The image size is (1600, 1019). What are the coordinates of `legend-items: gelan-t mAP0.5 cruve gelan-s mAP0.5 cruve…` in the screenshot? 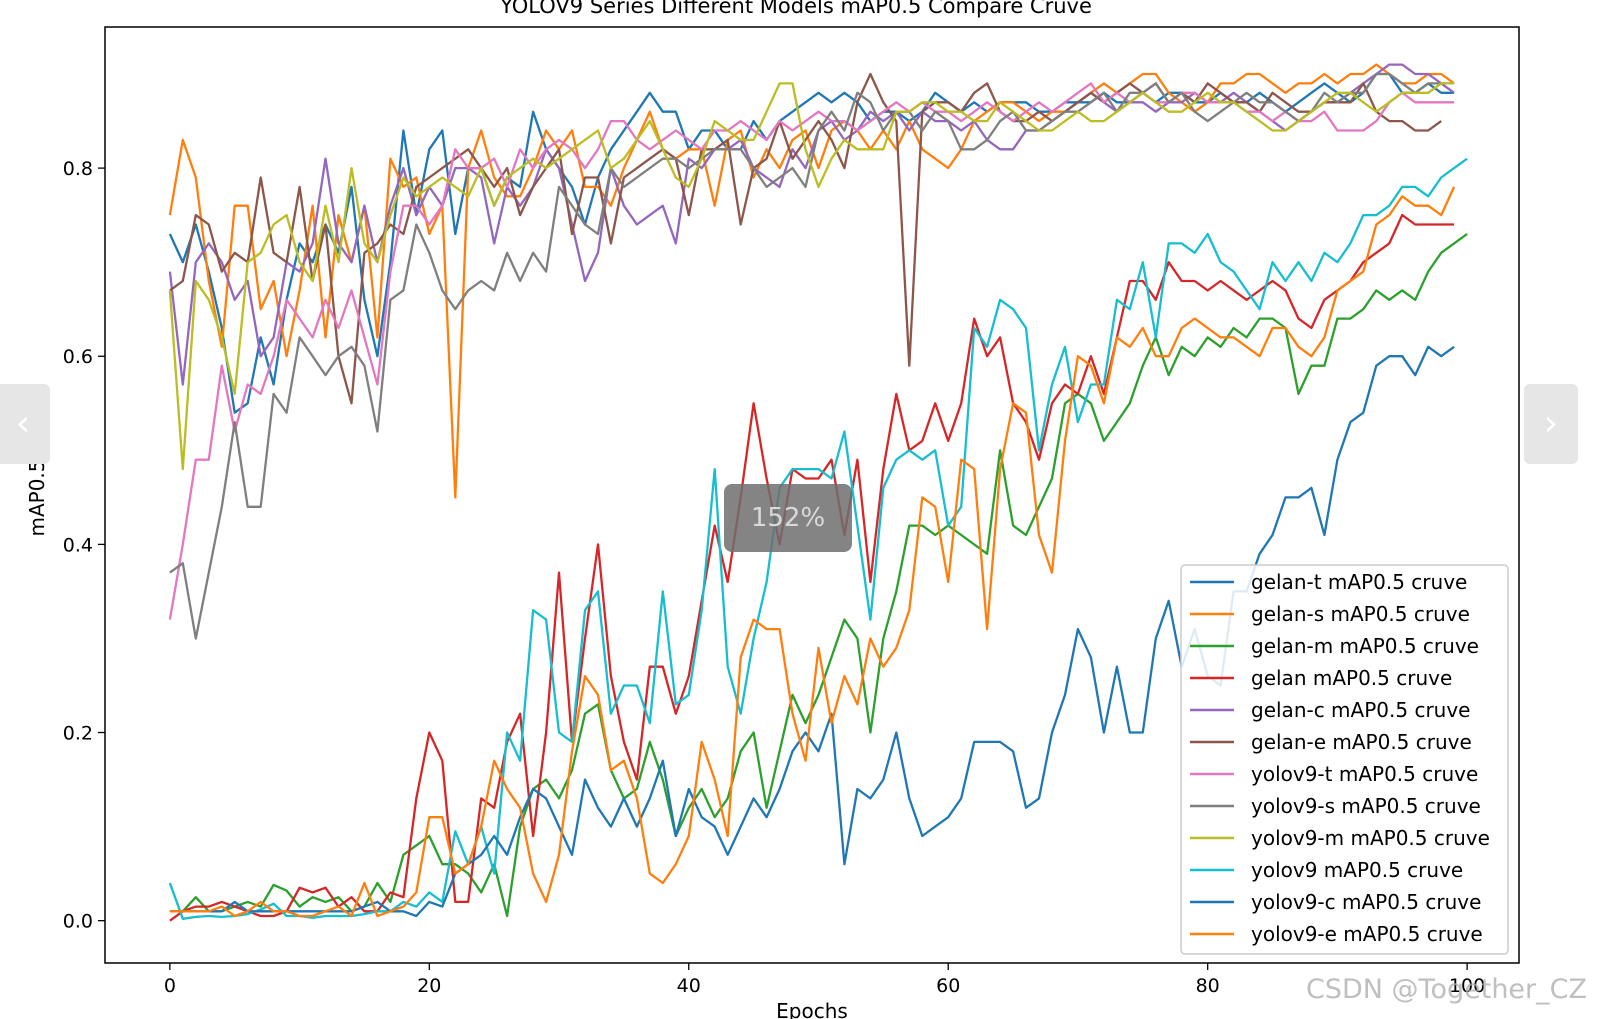 It's located at (1340, 758).